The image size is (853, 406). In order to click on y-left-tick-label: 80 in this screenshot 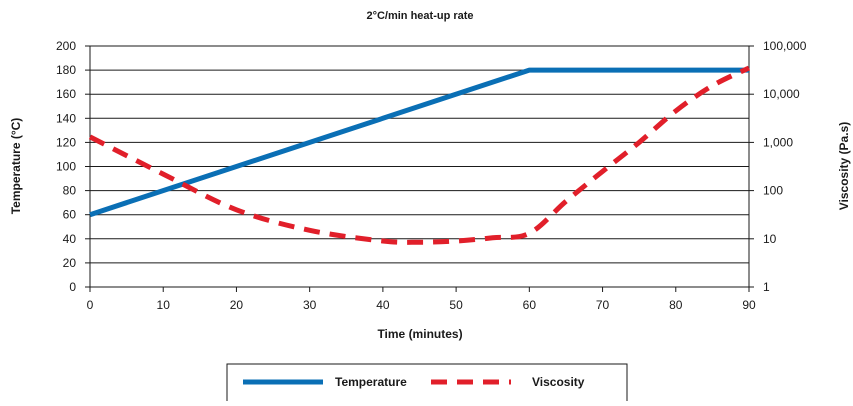, I will do `click(70, 191)`.